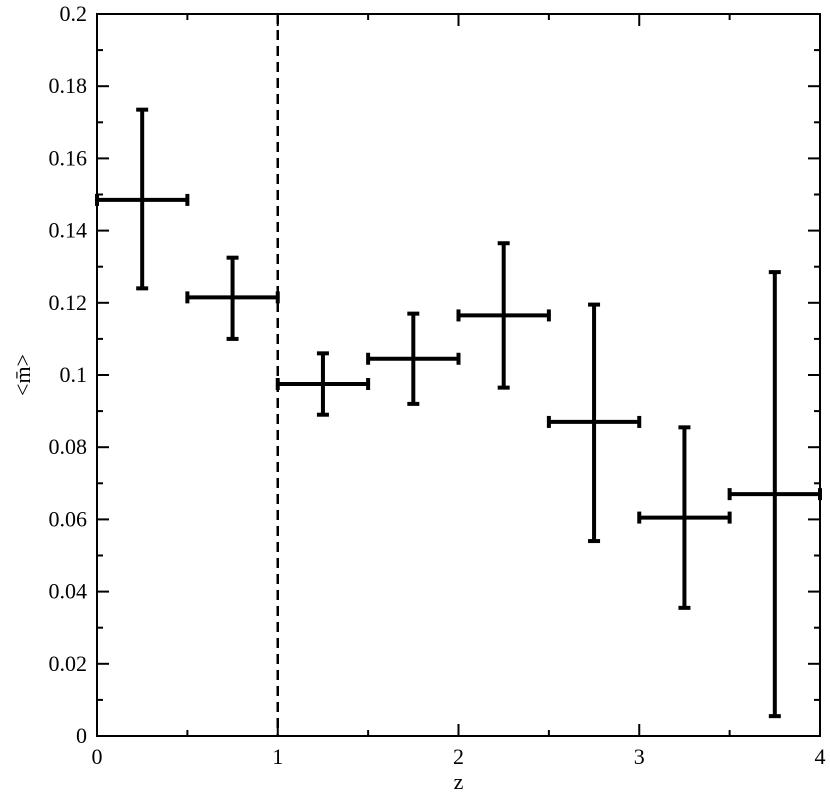 This screenshot has height=792, width=830. I want to click on y-tick-label: 0.02, so click(68, 663).